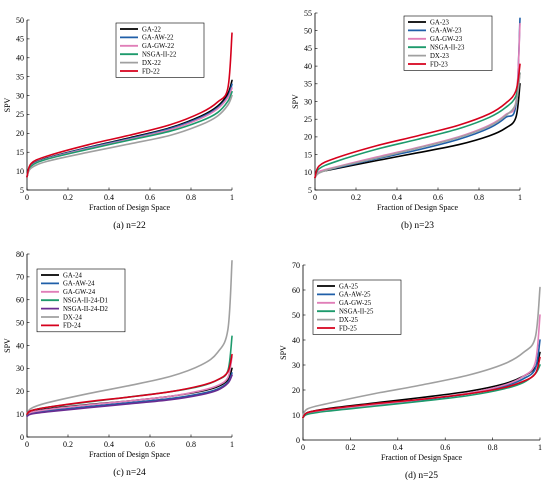 This screenshot has height=481, width=550. Describe the element at coordinates (310, 190) in the screenshot. I see `y-tick-label: 5` at that location.